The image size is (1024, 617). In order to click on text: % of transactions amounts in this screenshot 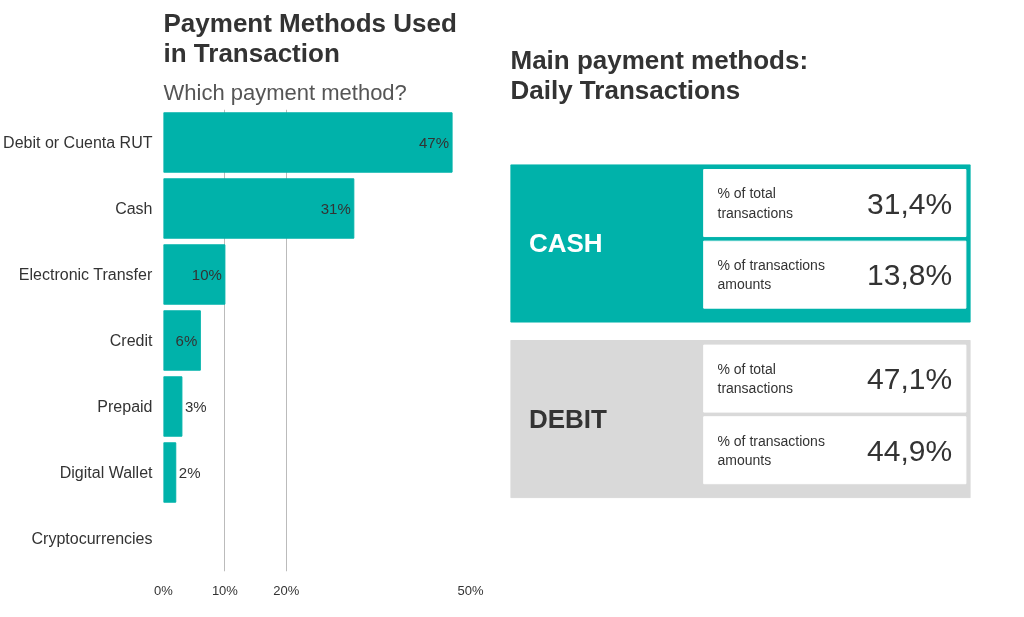, I will do `click(771, 450)`.